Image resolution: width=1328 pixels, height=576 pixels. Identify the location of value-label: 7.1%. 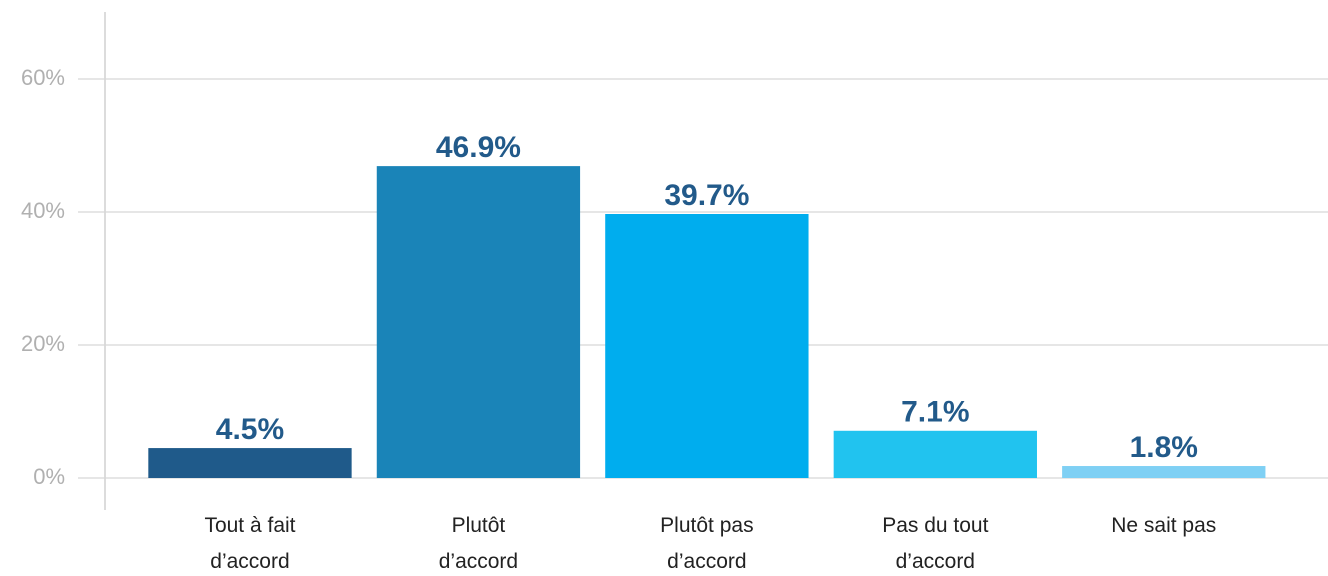
(935, 412).